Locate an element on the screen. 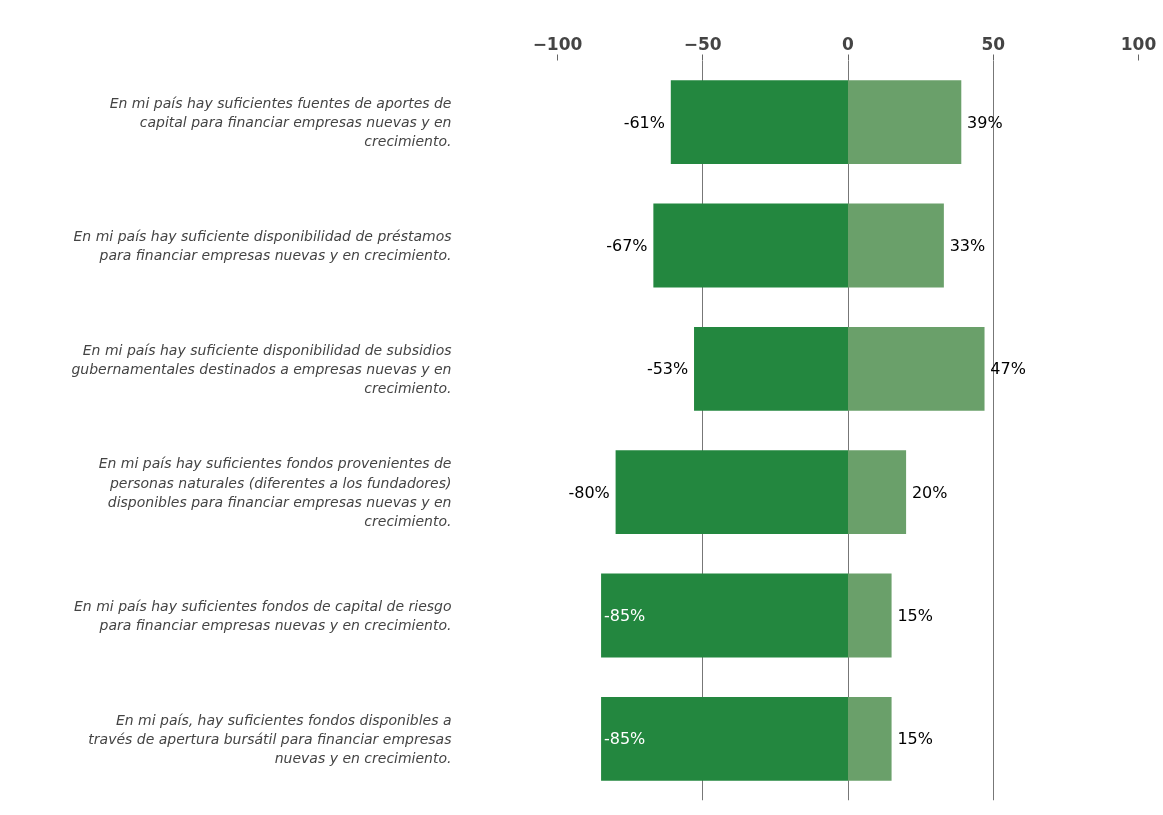 This screenshot has height=815, width=1163. data-label: -53% is located at coordinates (667, 369).